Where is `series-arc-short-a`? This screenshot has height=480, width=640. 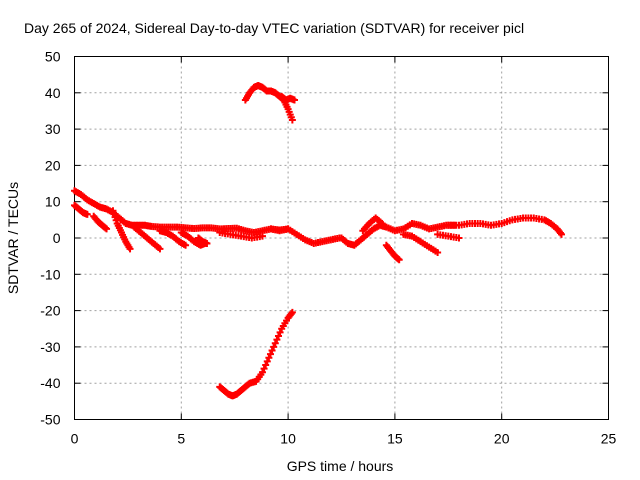
series-arc-short-a is located at coordinates (81, 209).